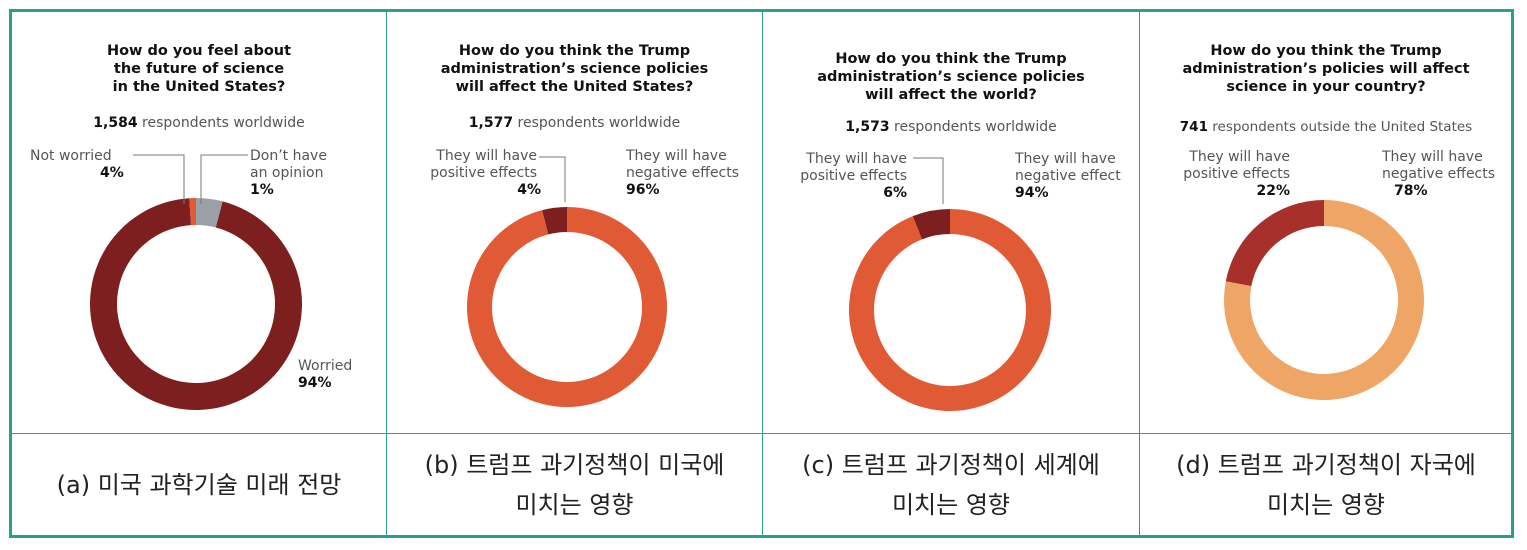 The width and height of the screenshot is (1527, 550). I want to click on label-negative: They will have negative effects 78%, so click(1439, 174).